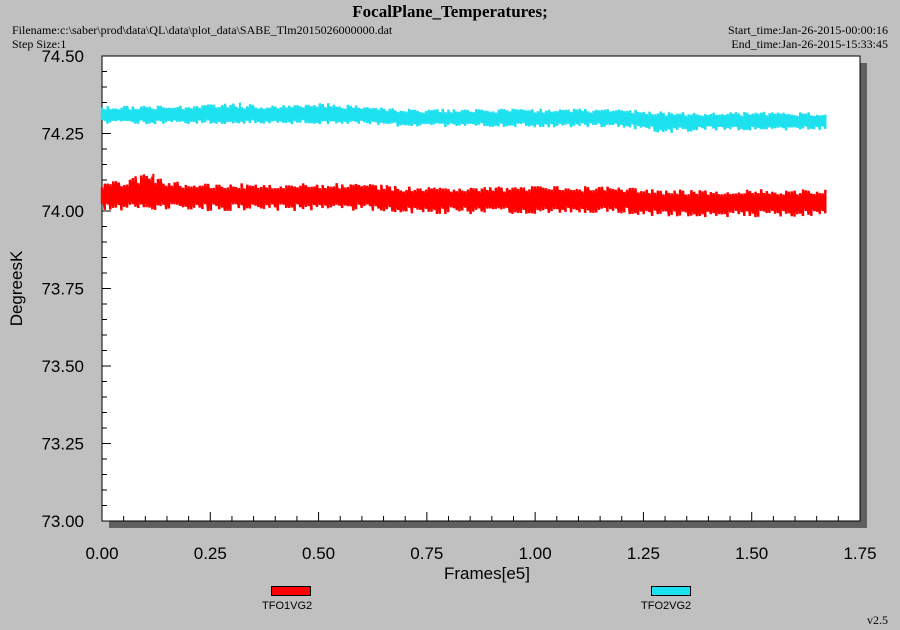 This screenshot has height=630, width=900. Describe the element at coordinates (62, 134) in the screenshot. I see `y-tick-label: 74.25` at that location.